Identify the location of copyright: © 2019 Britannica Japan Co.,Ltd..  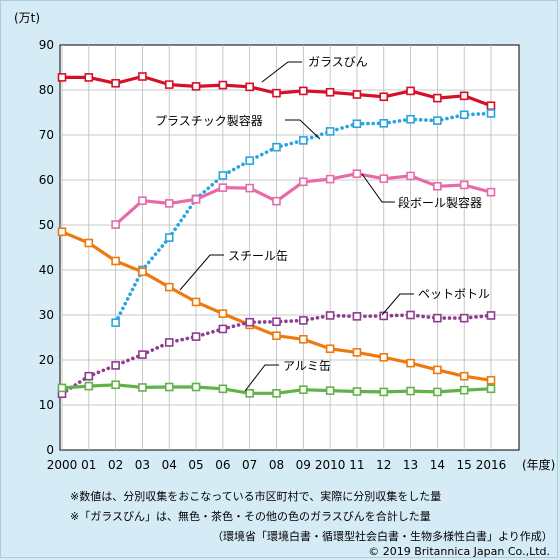
(459, 551).